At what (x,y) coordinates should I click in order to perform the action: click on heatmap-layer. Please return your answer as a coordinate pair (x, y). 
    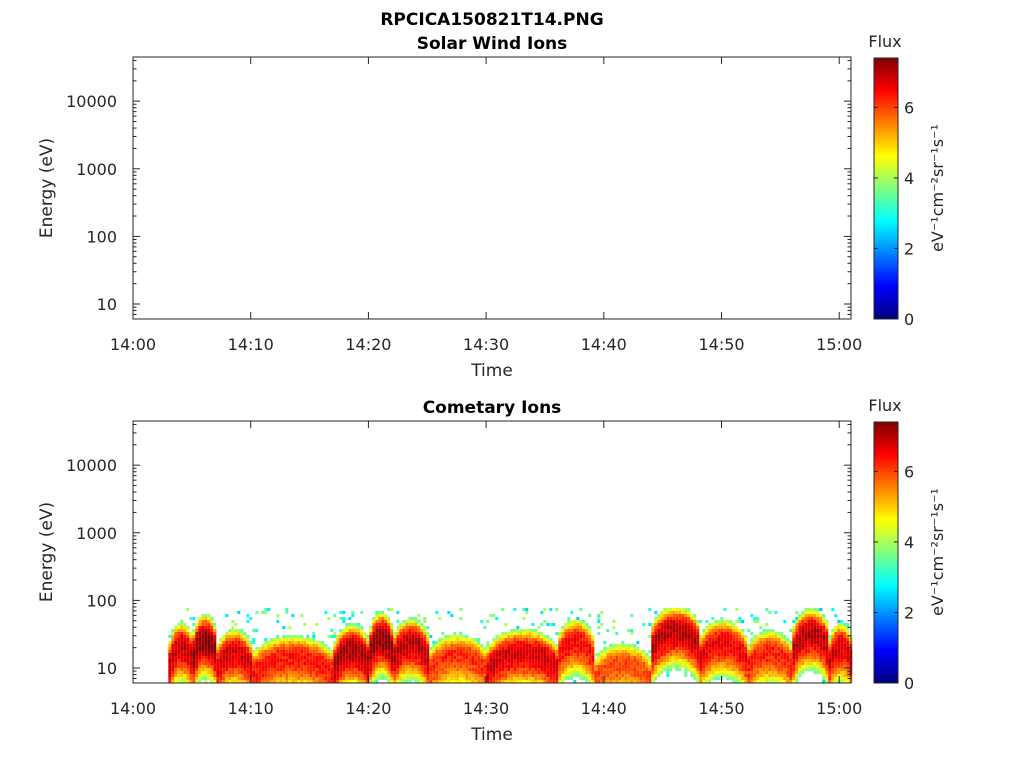
    Looking at the image, I should click on (510, 645).